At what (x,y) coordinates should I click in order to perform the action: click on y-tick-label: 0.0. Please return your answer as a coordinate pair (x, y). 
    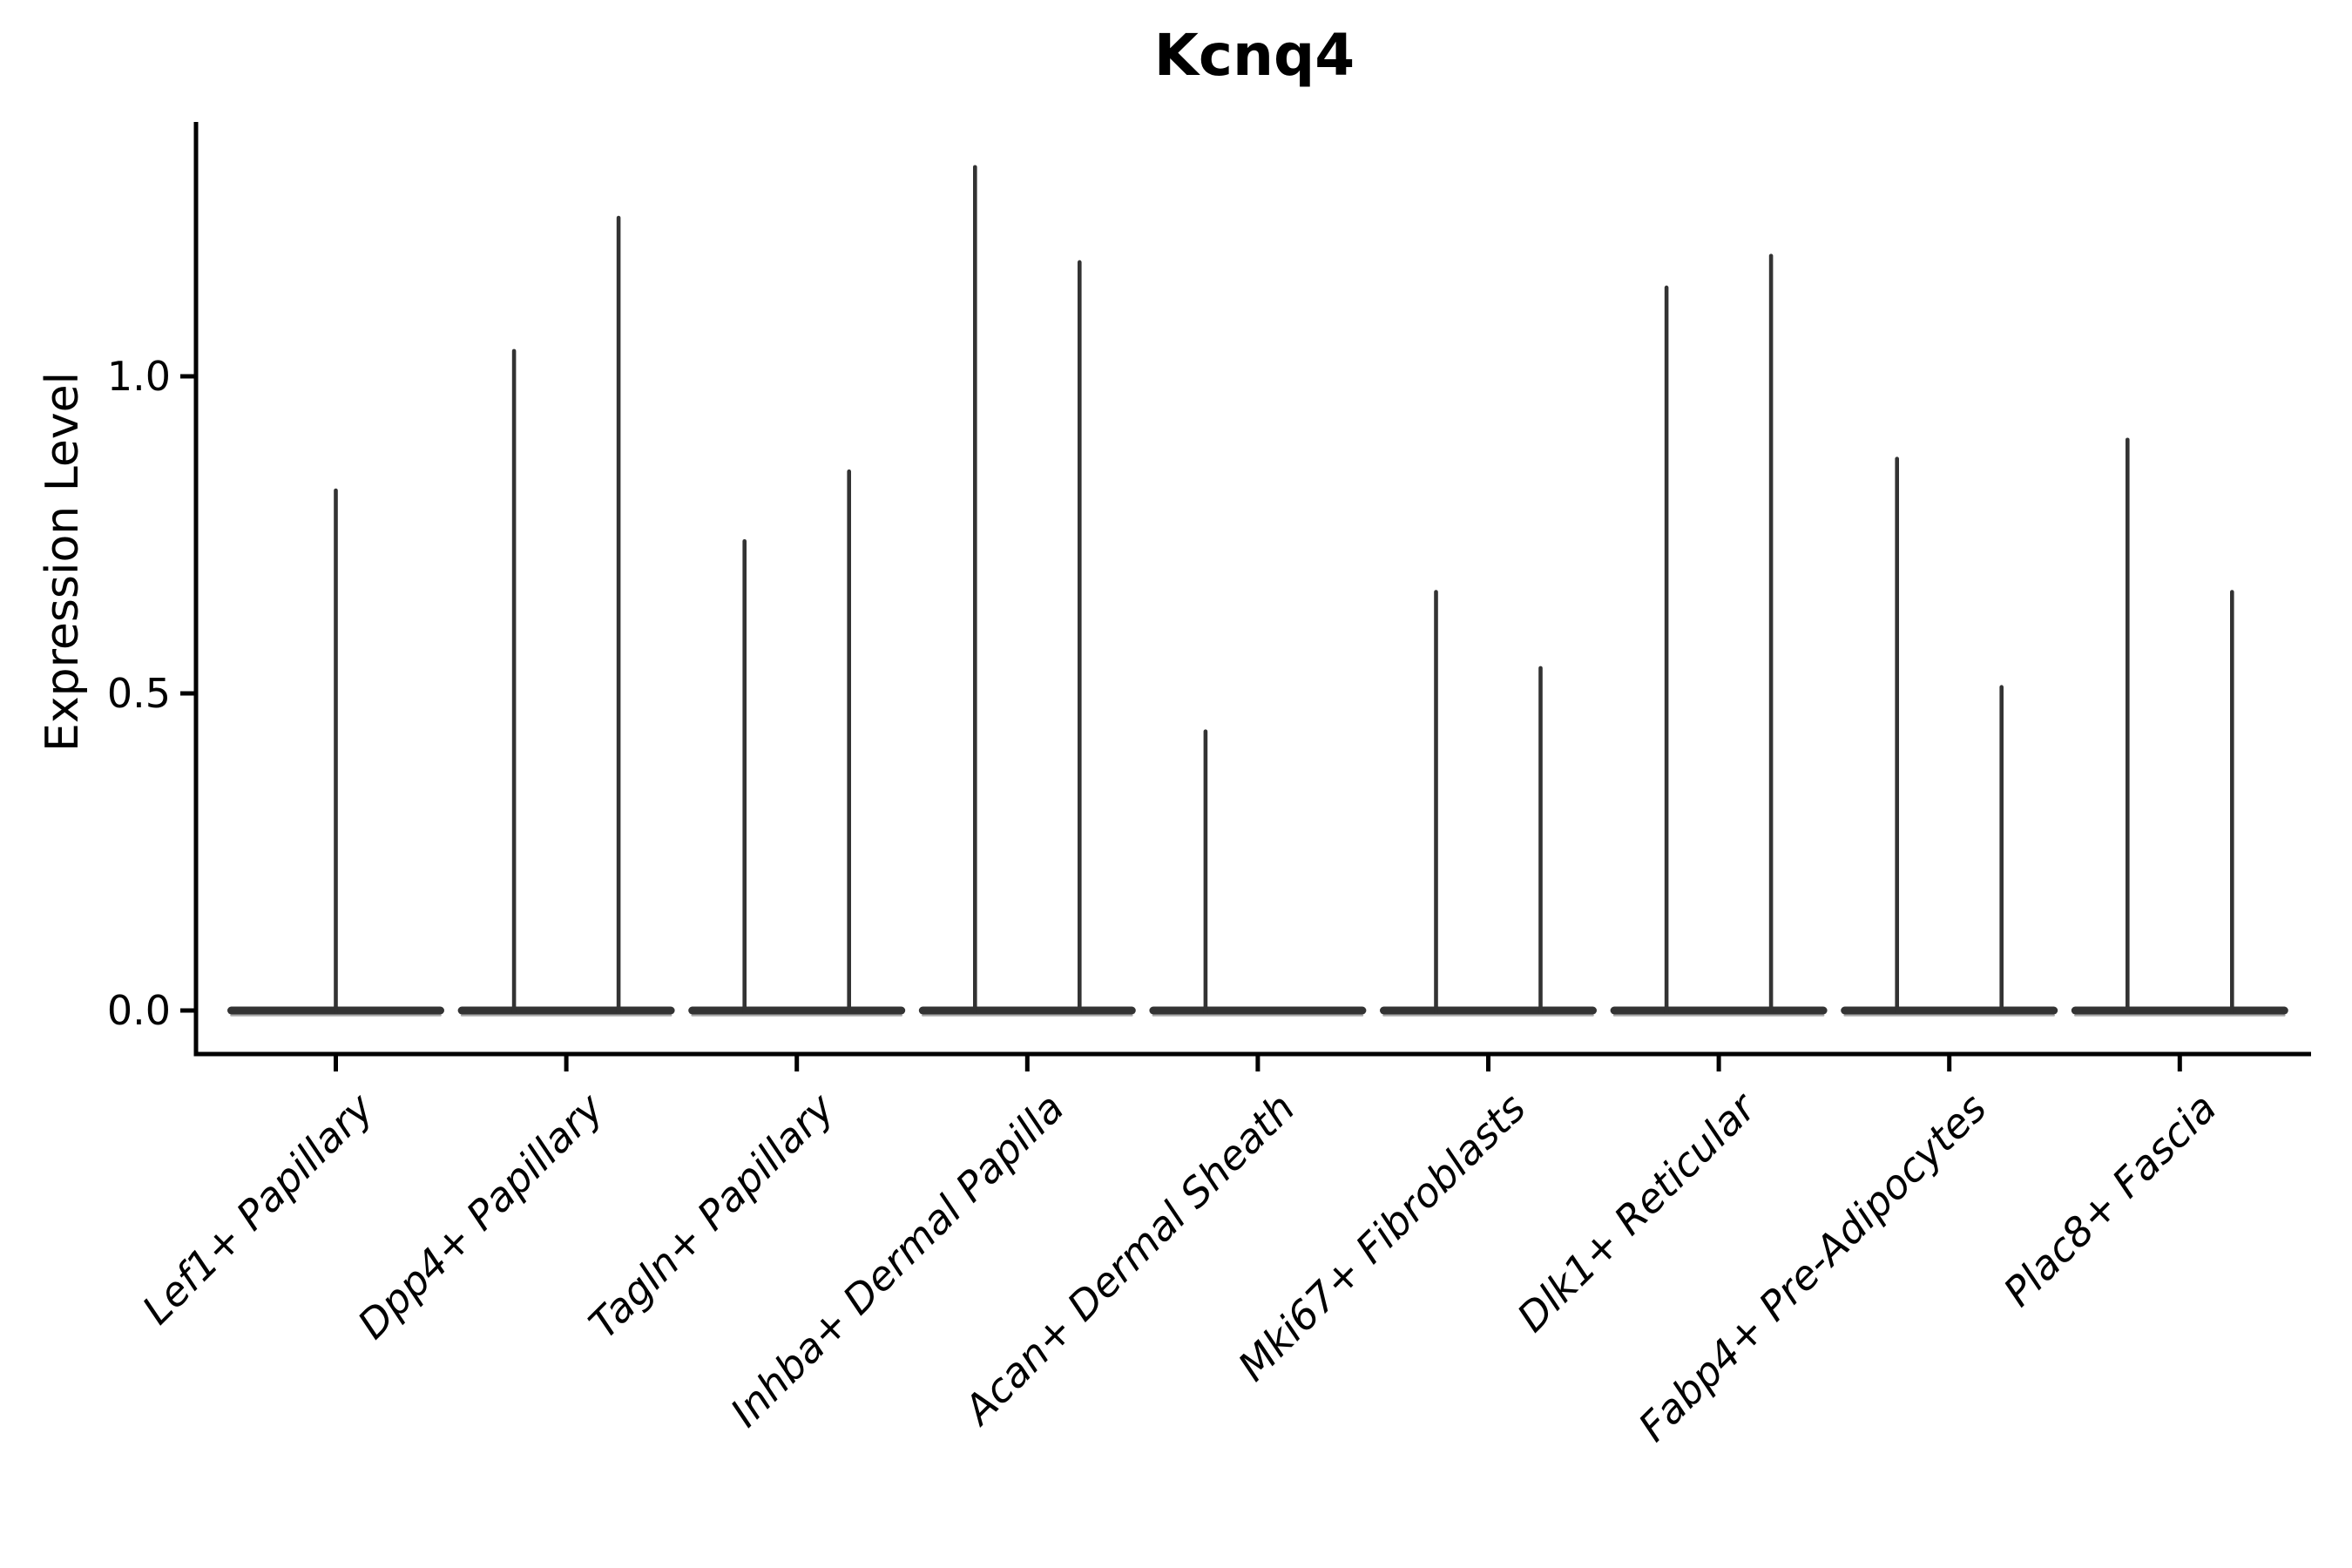
    Looking at the image, I should click on (138, 1011).